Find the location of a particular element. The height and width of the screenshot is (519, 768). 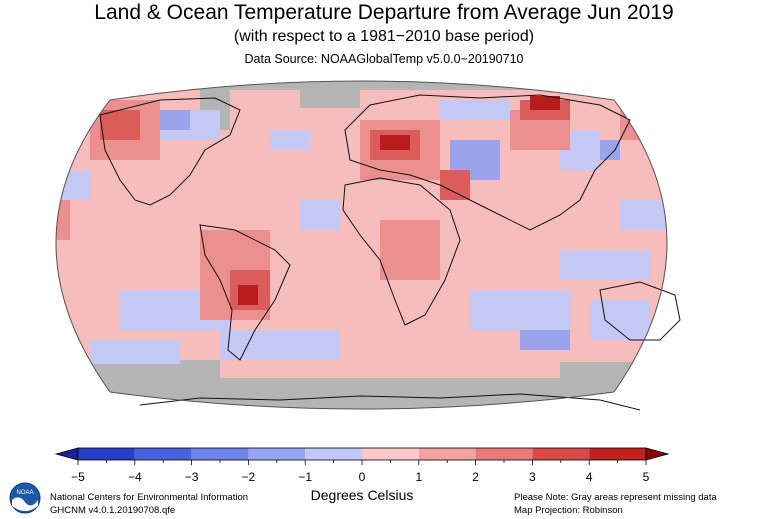

colorbar-tick-label: −3 is located at coordinates (191, 477).